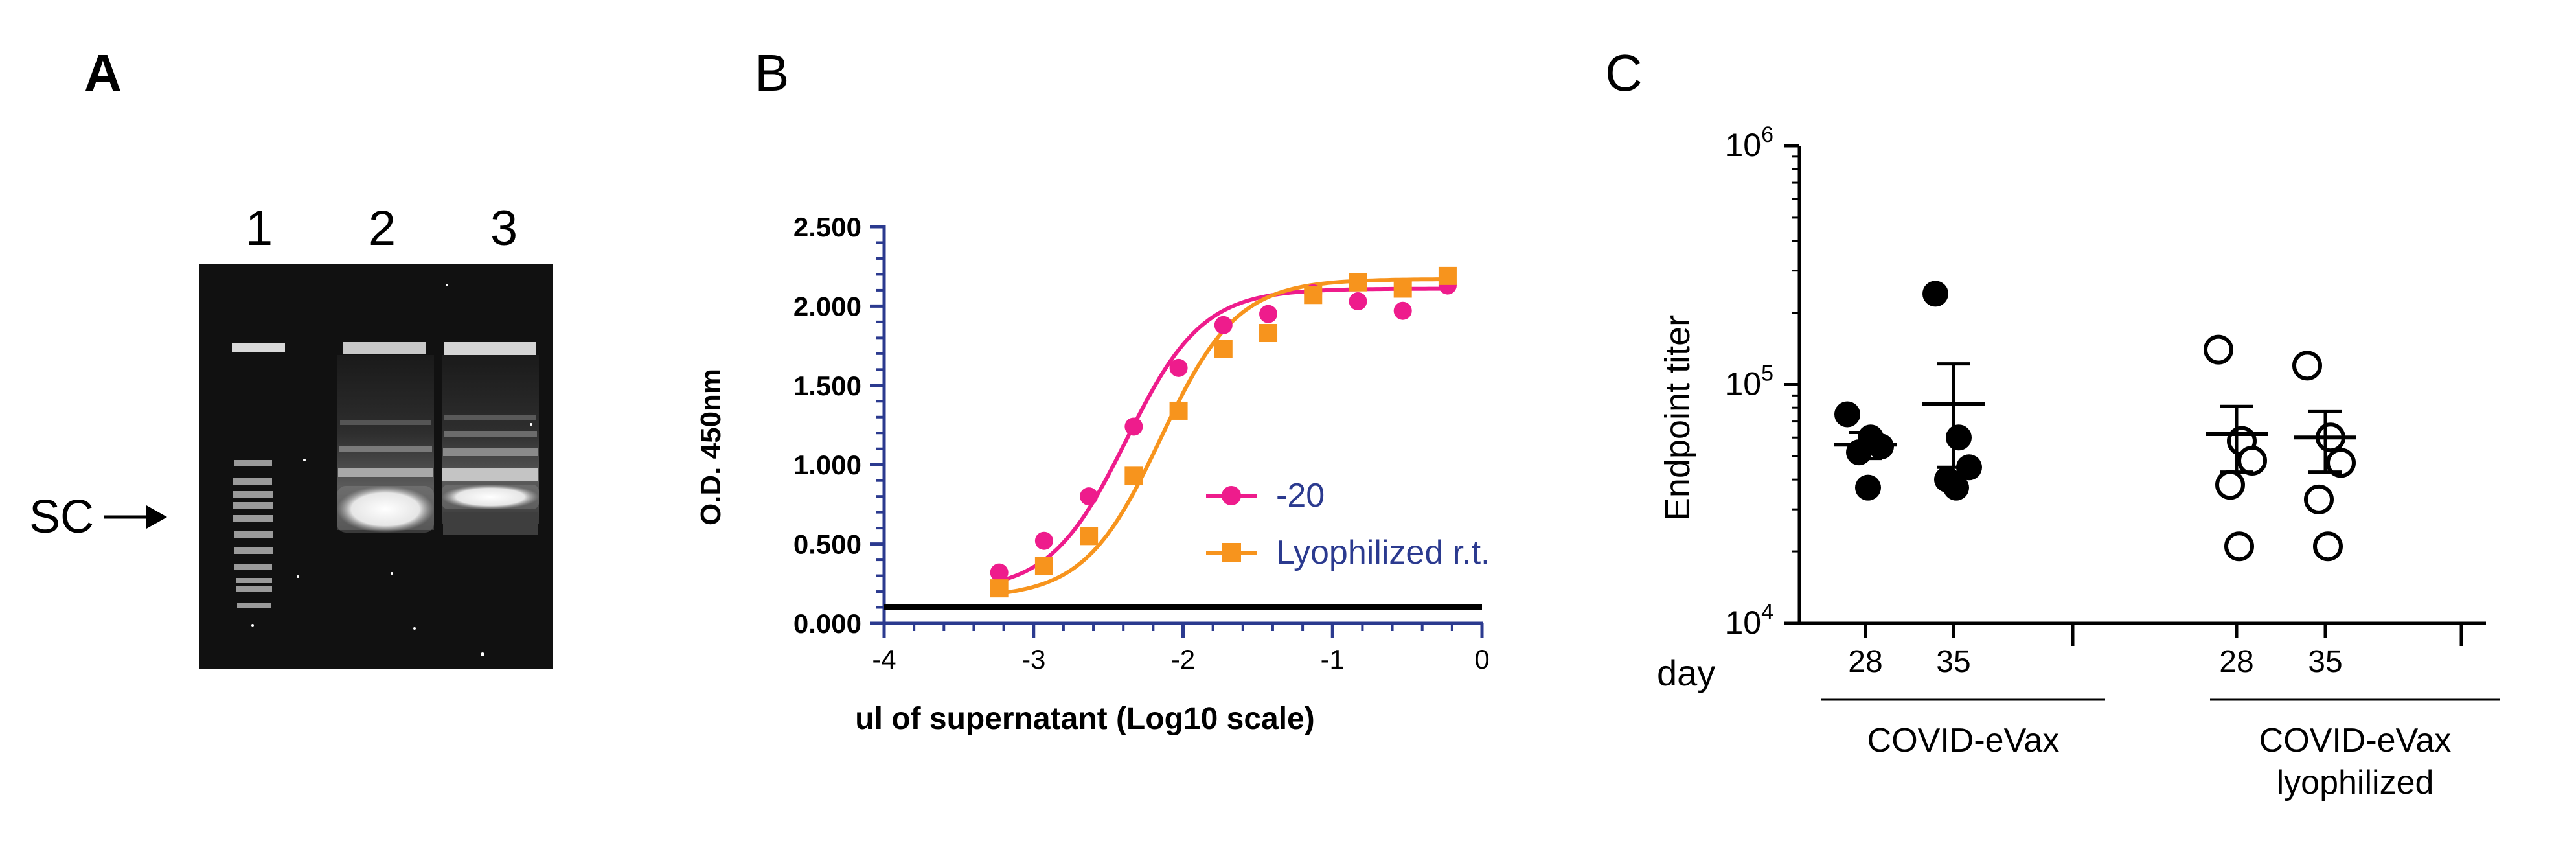  Describe the element at coordinates (2160, 749) in the screenshot. I see `chart-c-group-labels: COVID-eVax COVID-eVax lyophilized` at that location.